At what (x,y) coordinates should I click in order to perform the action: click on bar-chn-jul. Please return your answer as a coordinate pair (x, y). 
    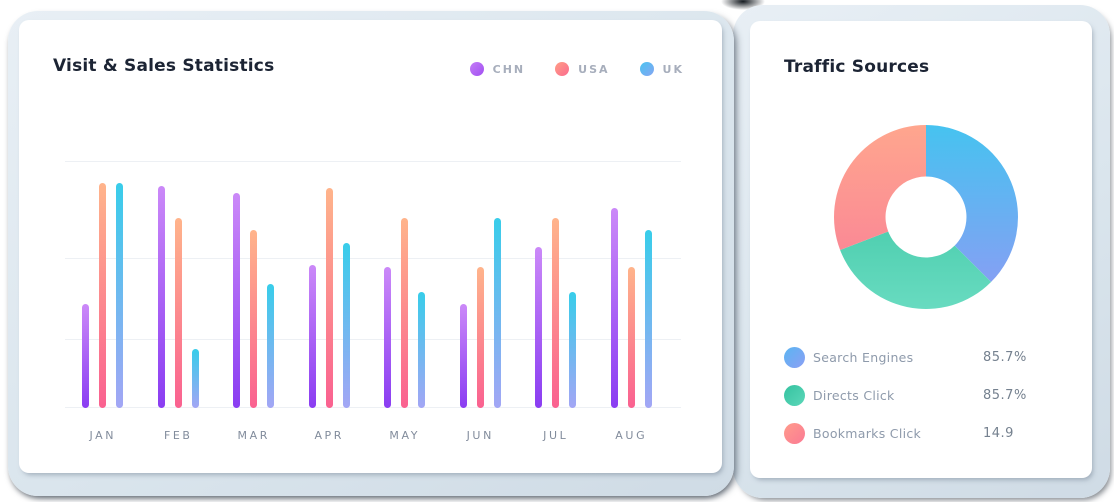
    Looking at the image, I should click on (539, 327).